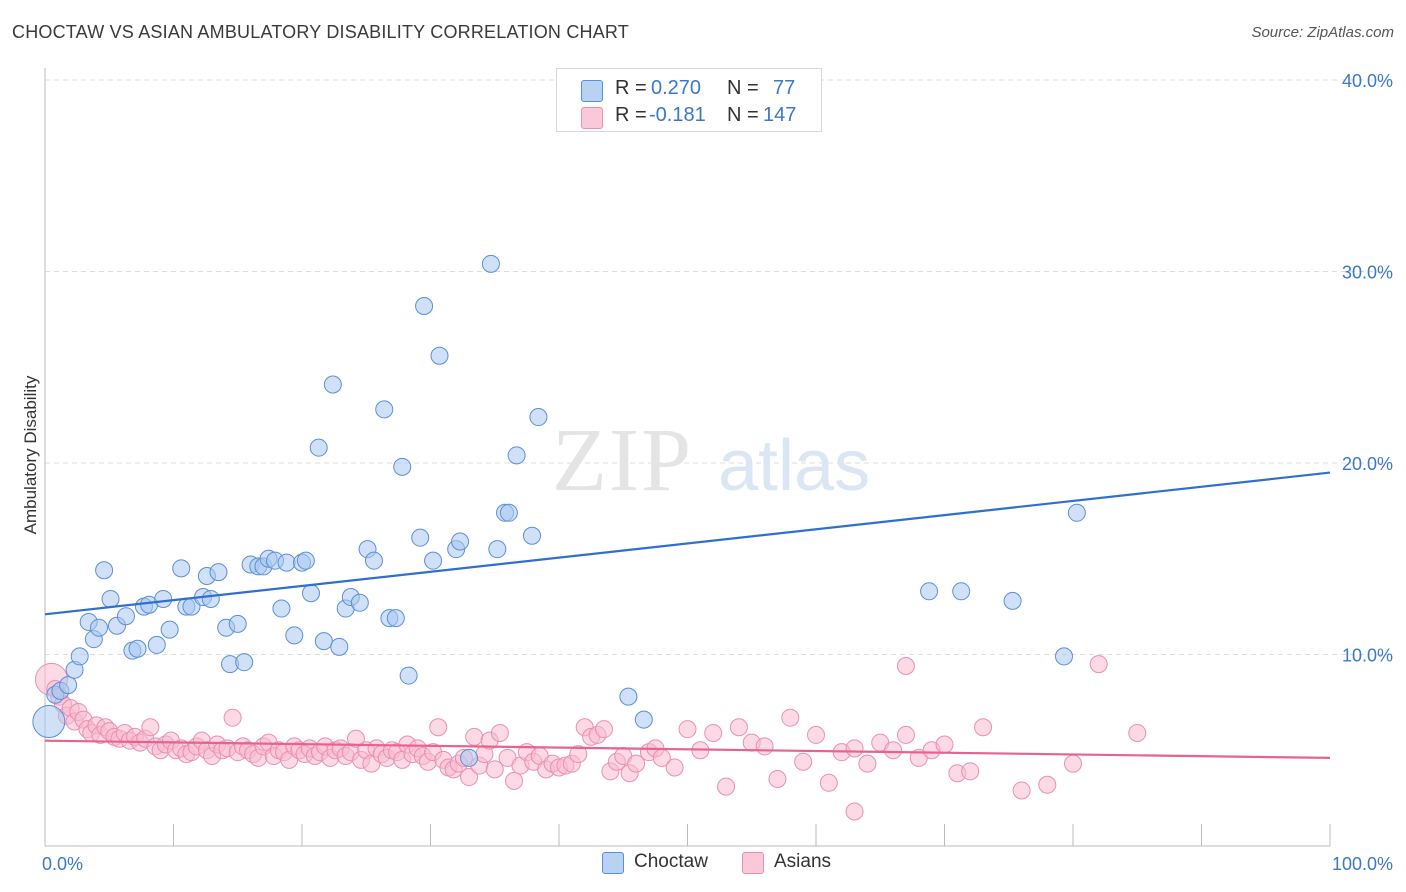  What do you see at coordinates (1322, 32) in the screenshot?
I see `source-label: Source: ZipAtlas.com` at bounding box center [1322, 32].